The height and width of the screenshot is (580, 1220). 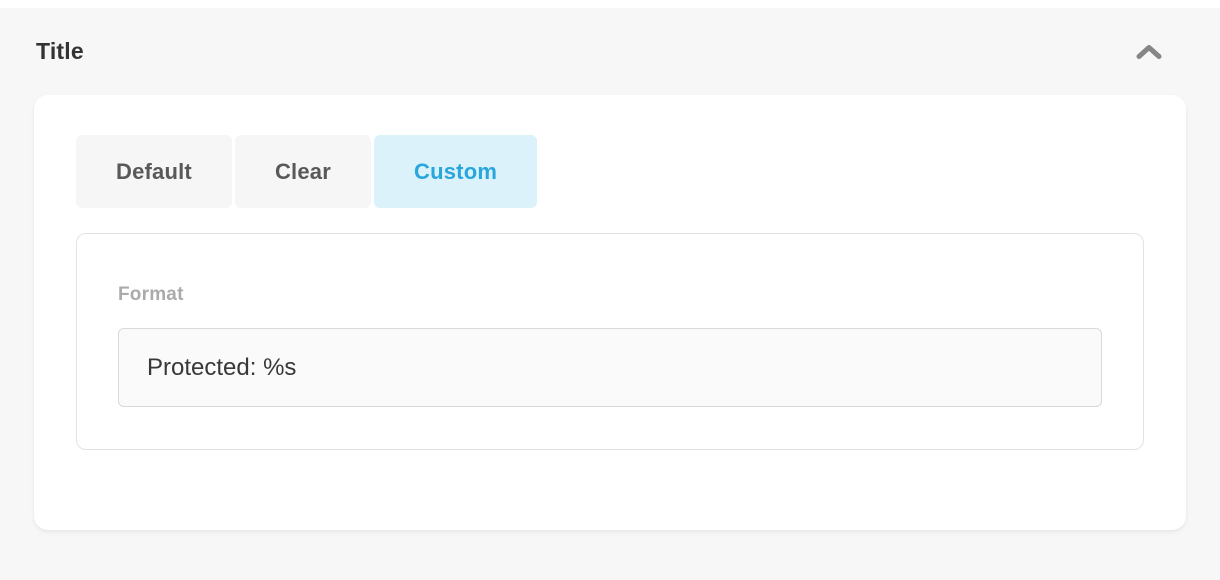 I want to click on tab-custom: Custom, so click(x=456, y=171).